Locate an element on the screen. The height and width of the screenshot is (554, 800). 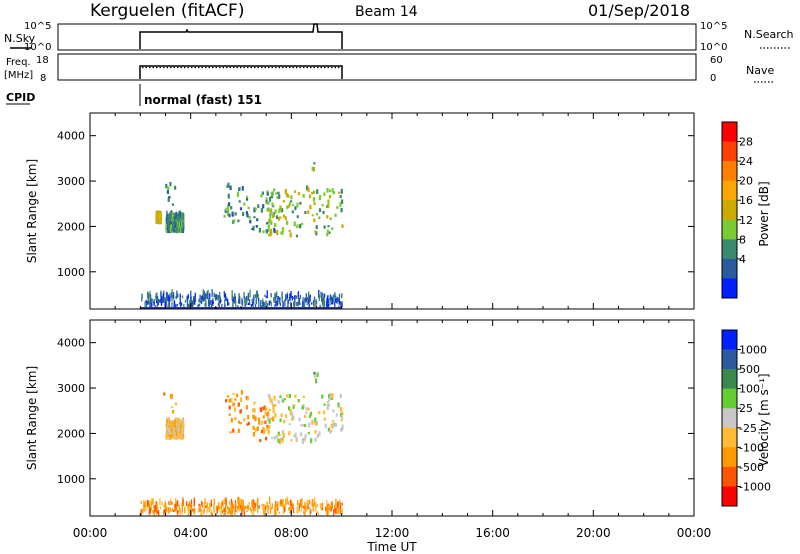
colorbar-tick-label: 8 is located at coordinates (742, 239).